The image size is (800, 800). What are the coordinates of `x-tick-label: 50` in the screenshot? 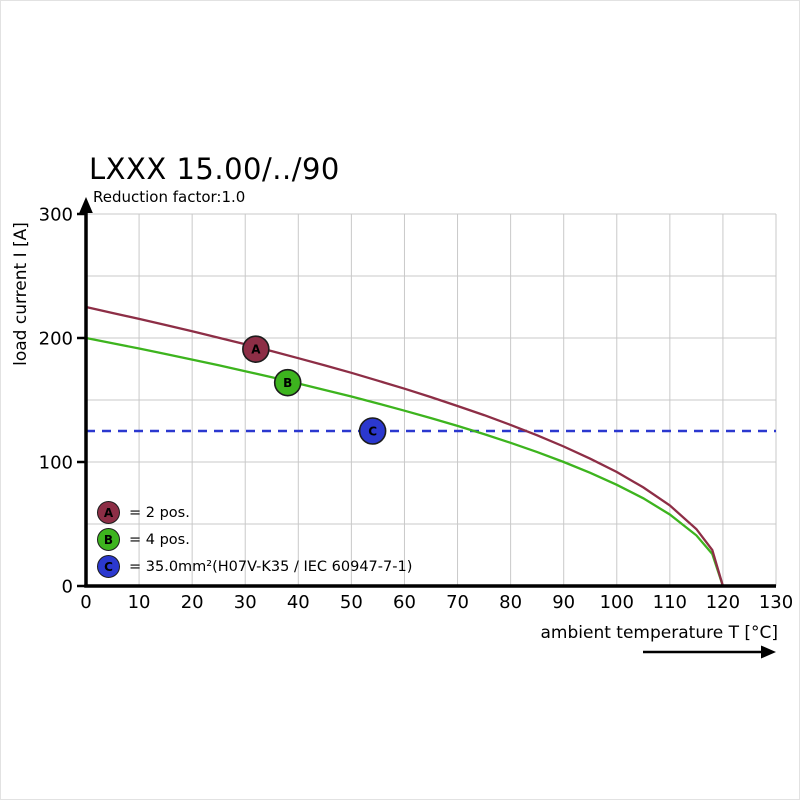 It's located at (351, 602).